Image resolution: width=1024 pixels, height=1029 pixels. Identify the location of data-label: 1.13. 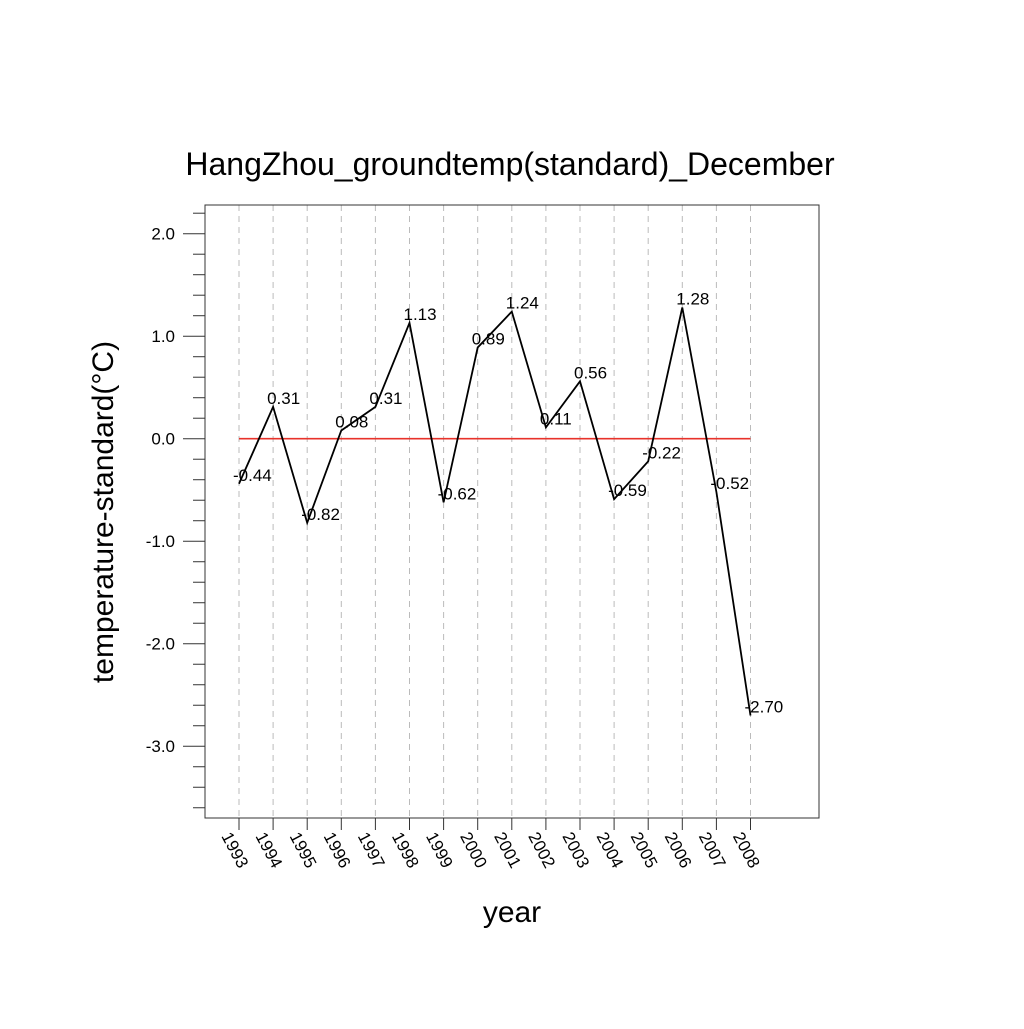
(420, 314).